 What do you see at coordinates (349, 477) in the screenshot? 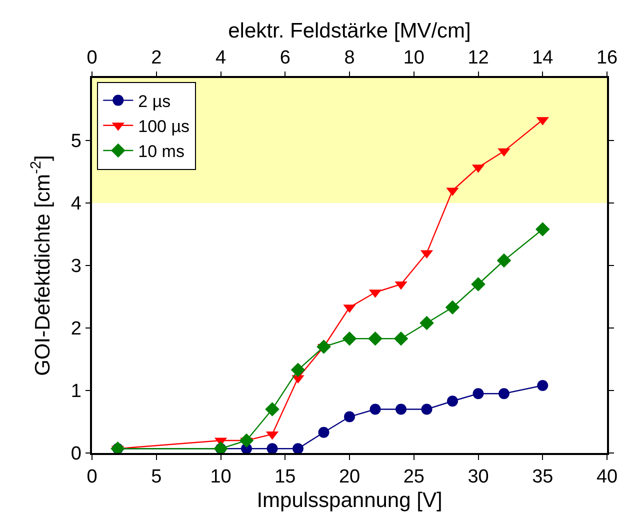
I see `x-tick-label: 20` at bounding box center [349, 477].